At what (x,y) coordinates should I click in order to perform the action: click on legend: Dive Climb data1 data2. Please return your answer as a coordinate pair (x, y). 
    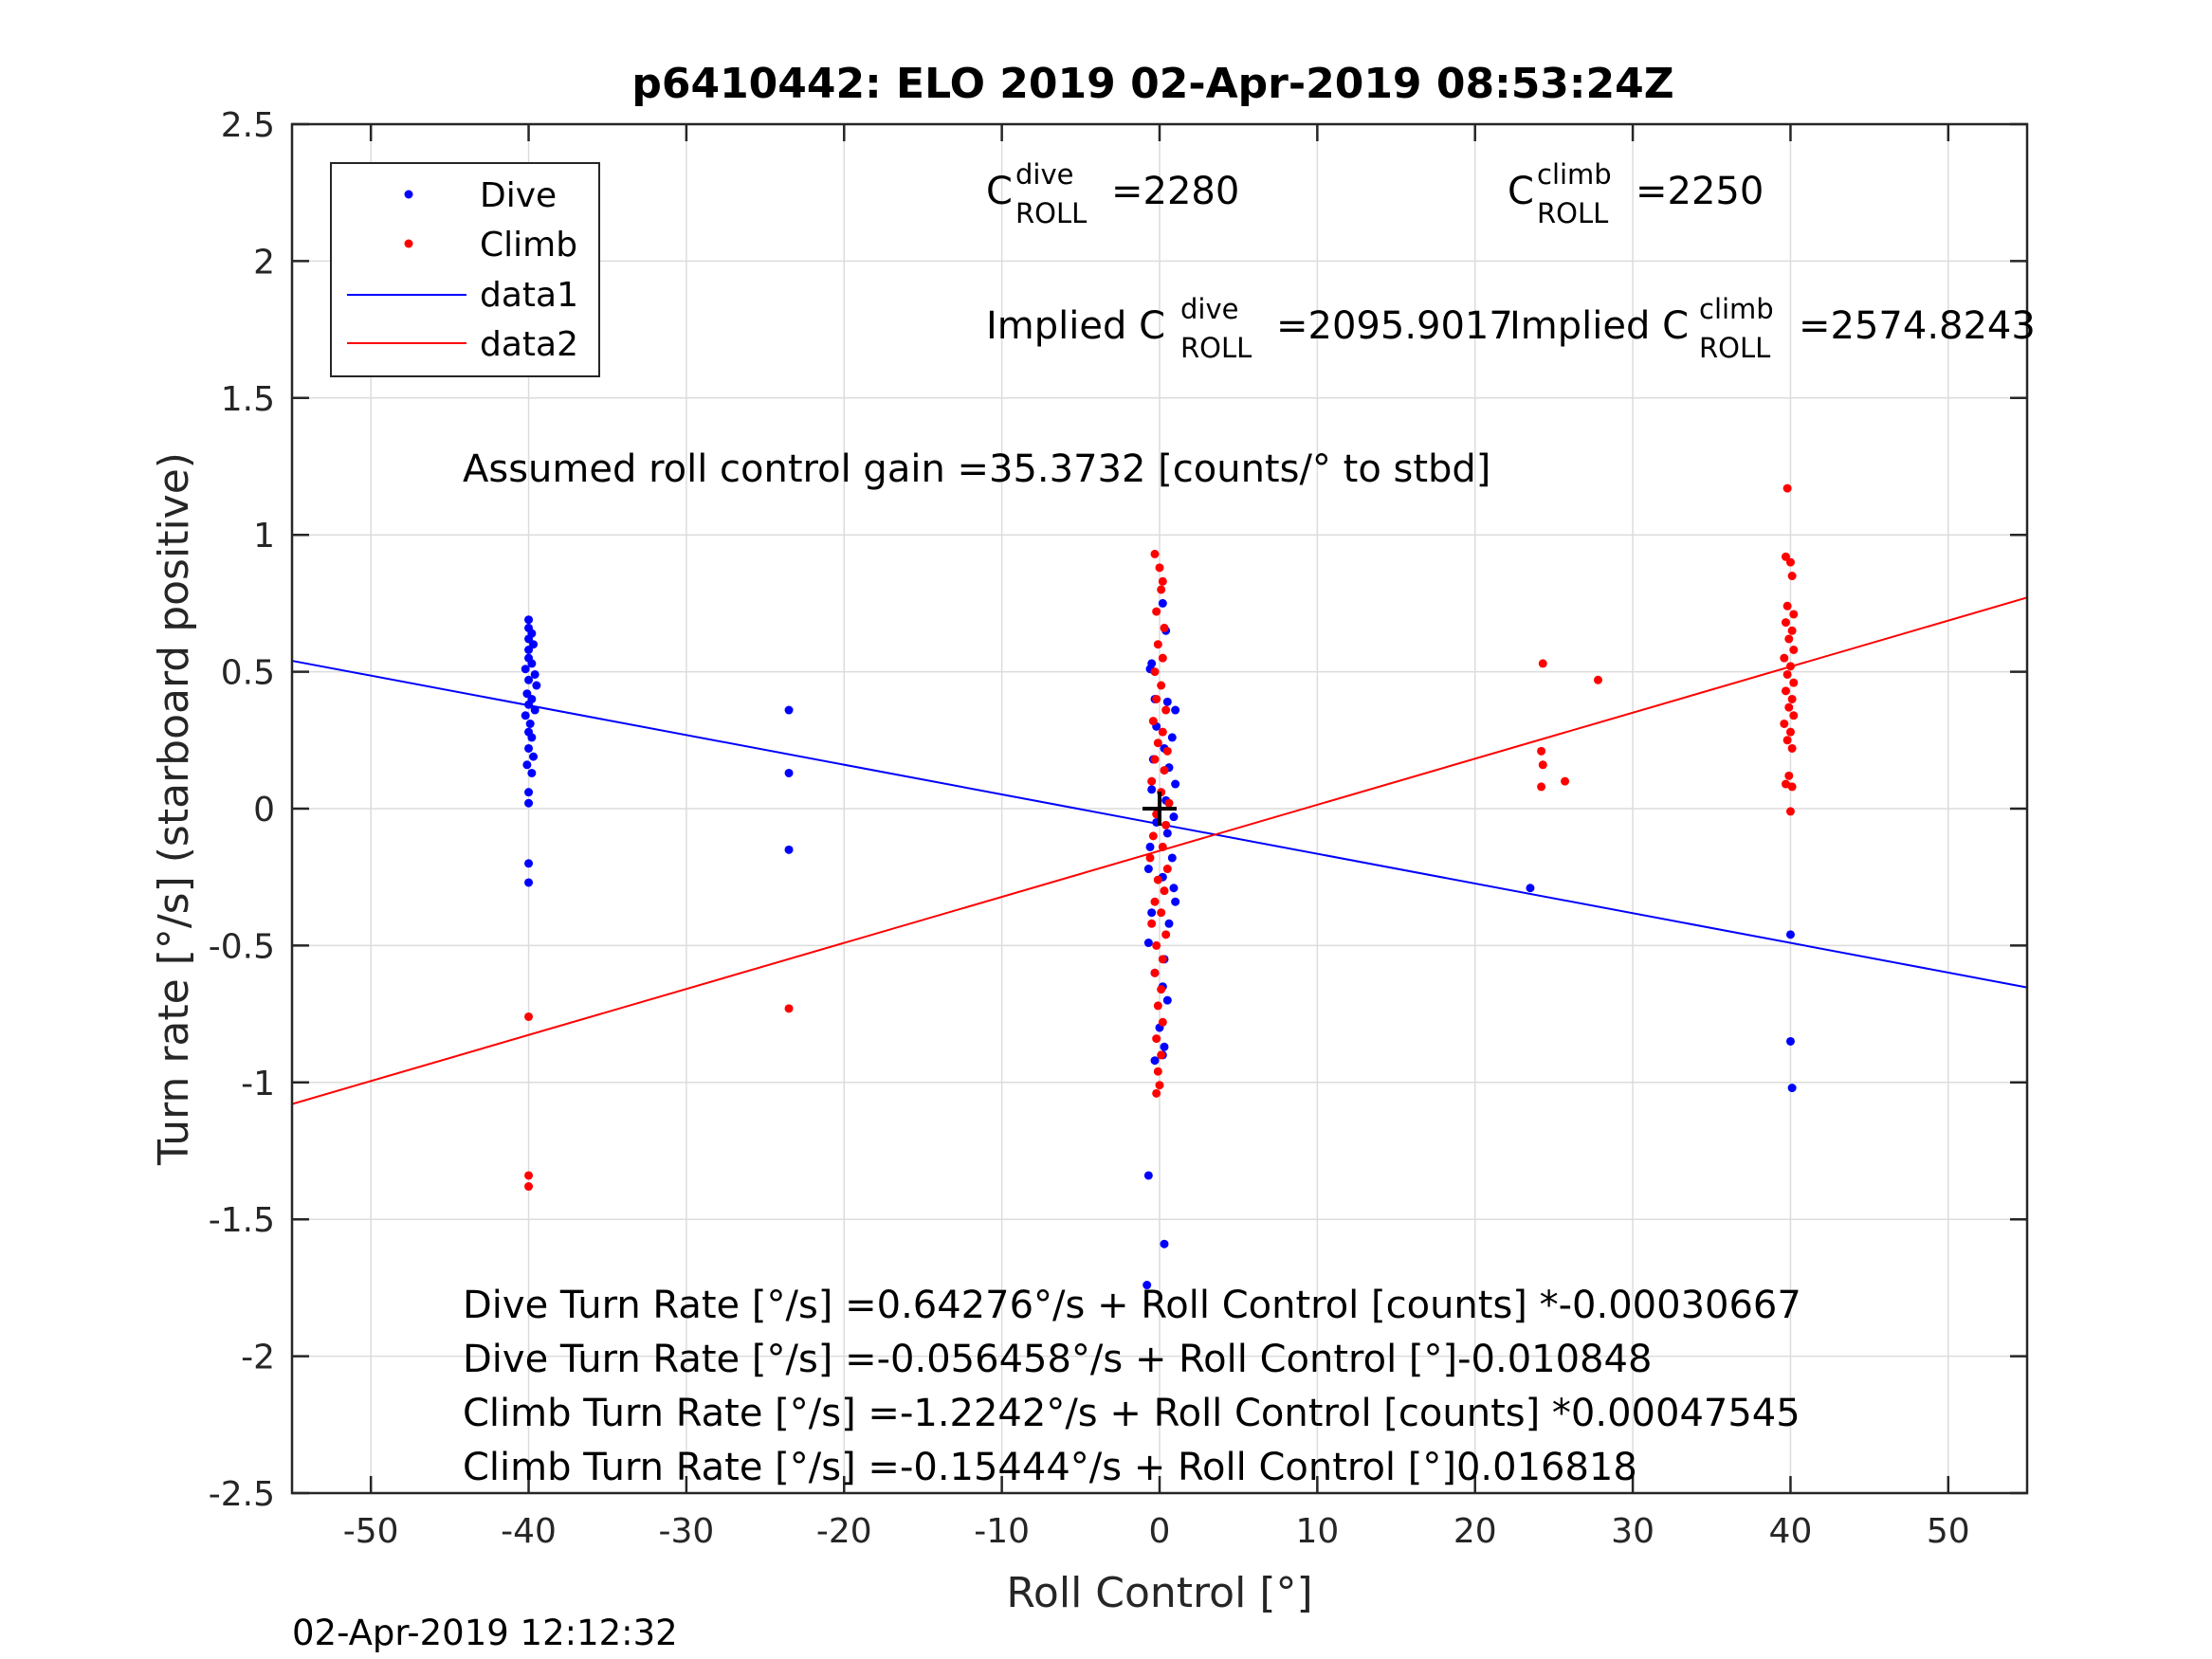
    Looking at the image, I should click on (465, 269).